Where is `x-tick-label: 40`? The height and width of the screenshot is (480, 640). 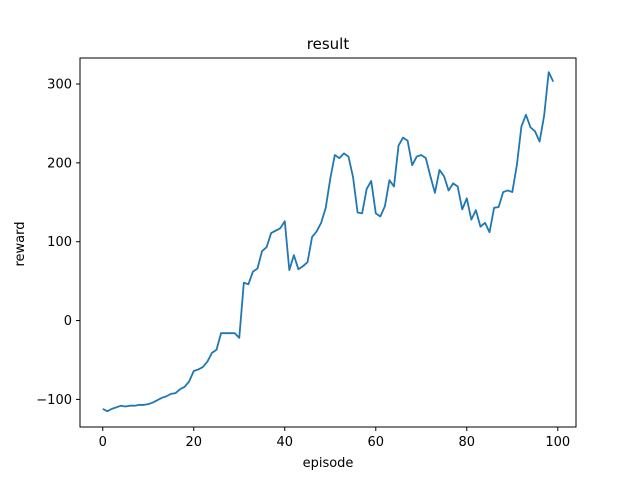
x-tick-label: 40 is located at coordinates (284, 442).